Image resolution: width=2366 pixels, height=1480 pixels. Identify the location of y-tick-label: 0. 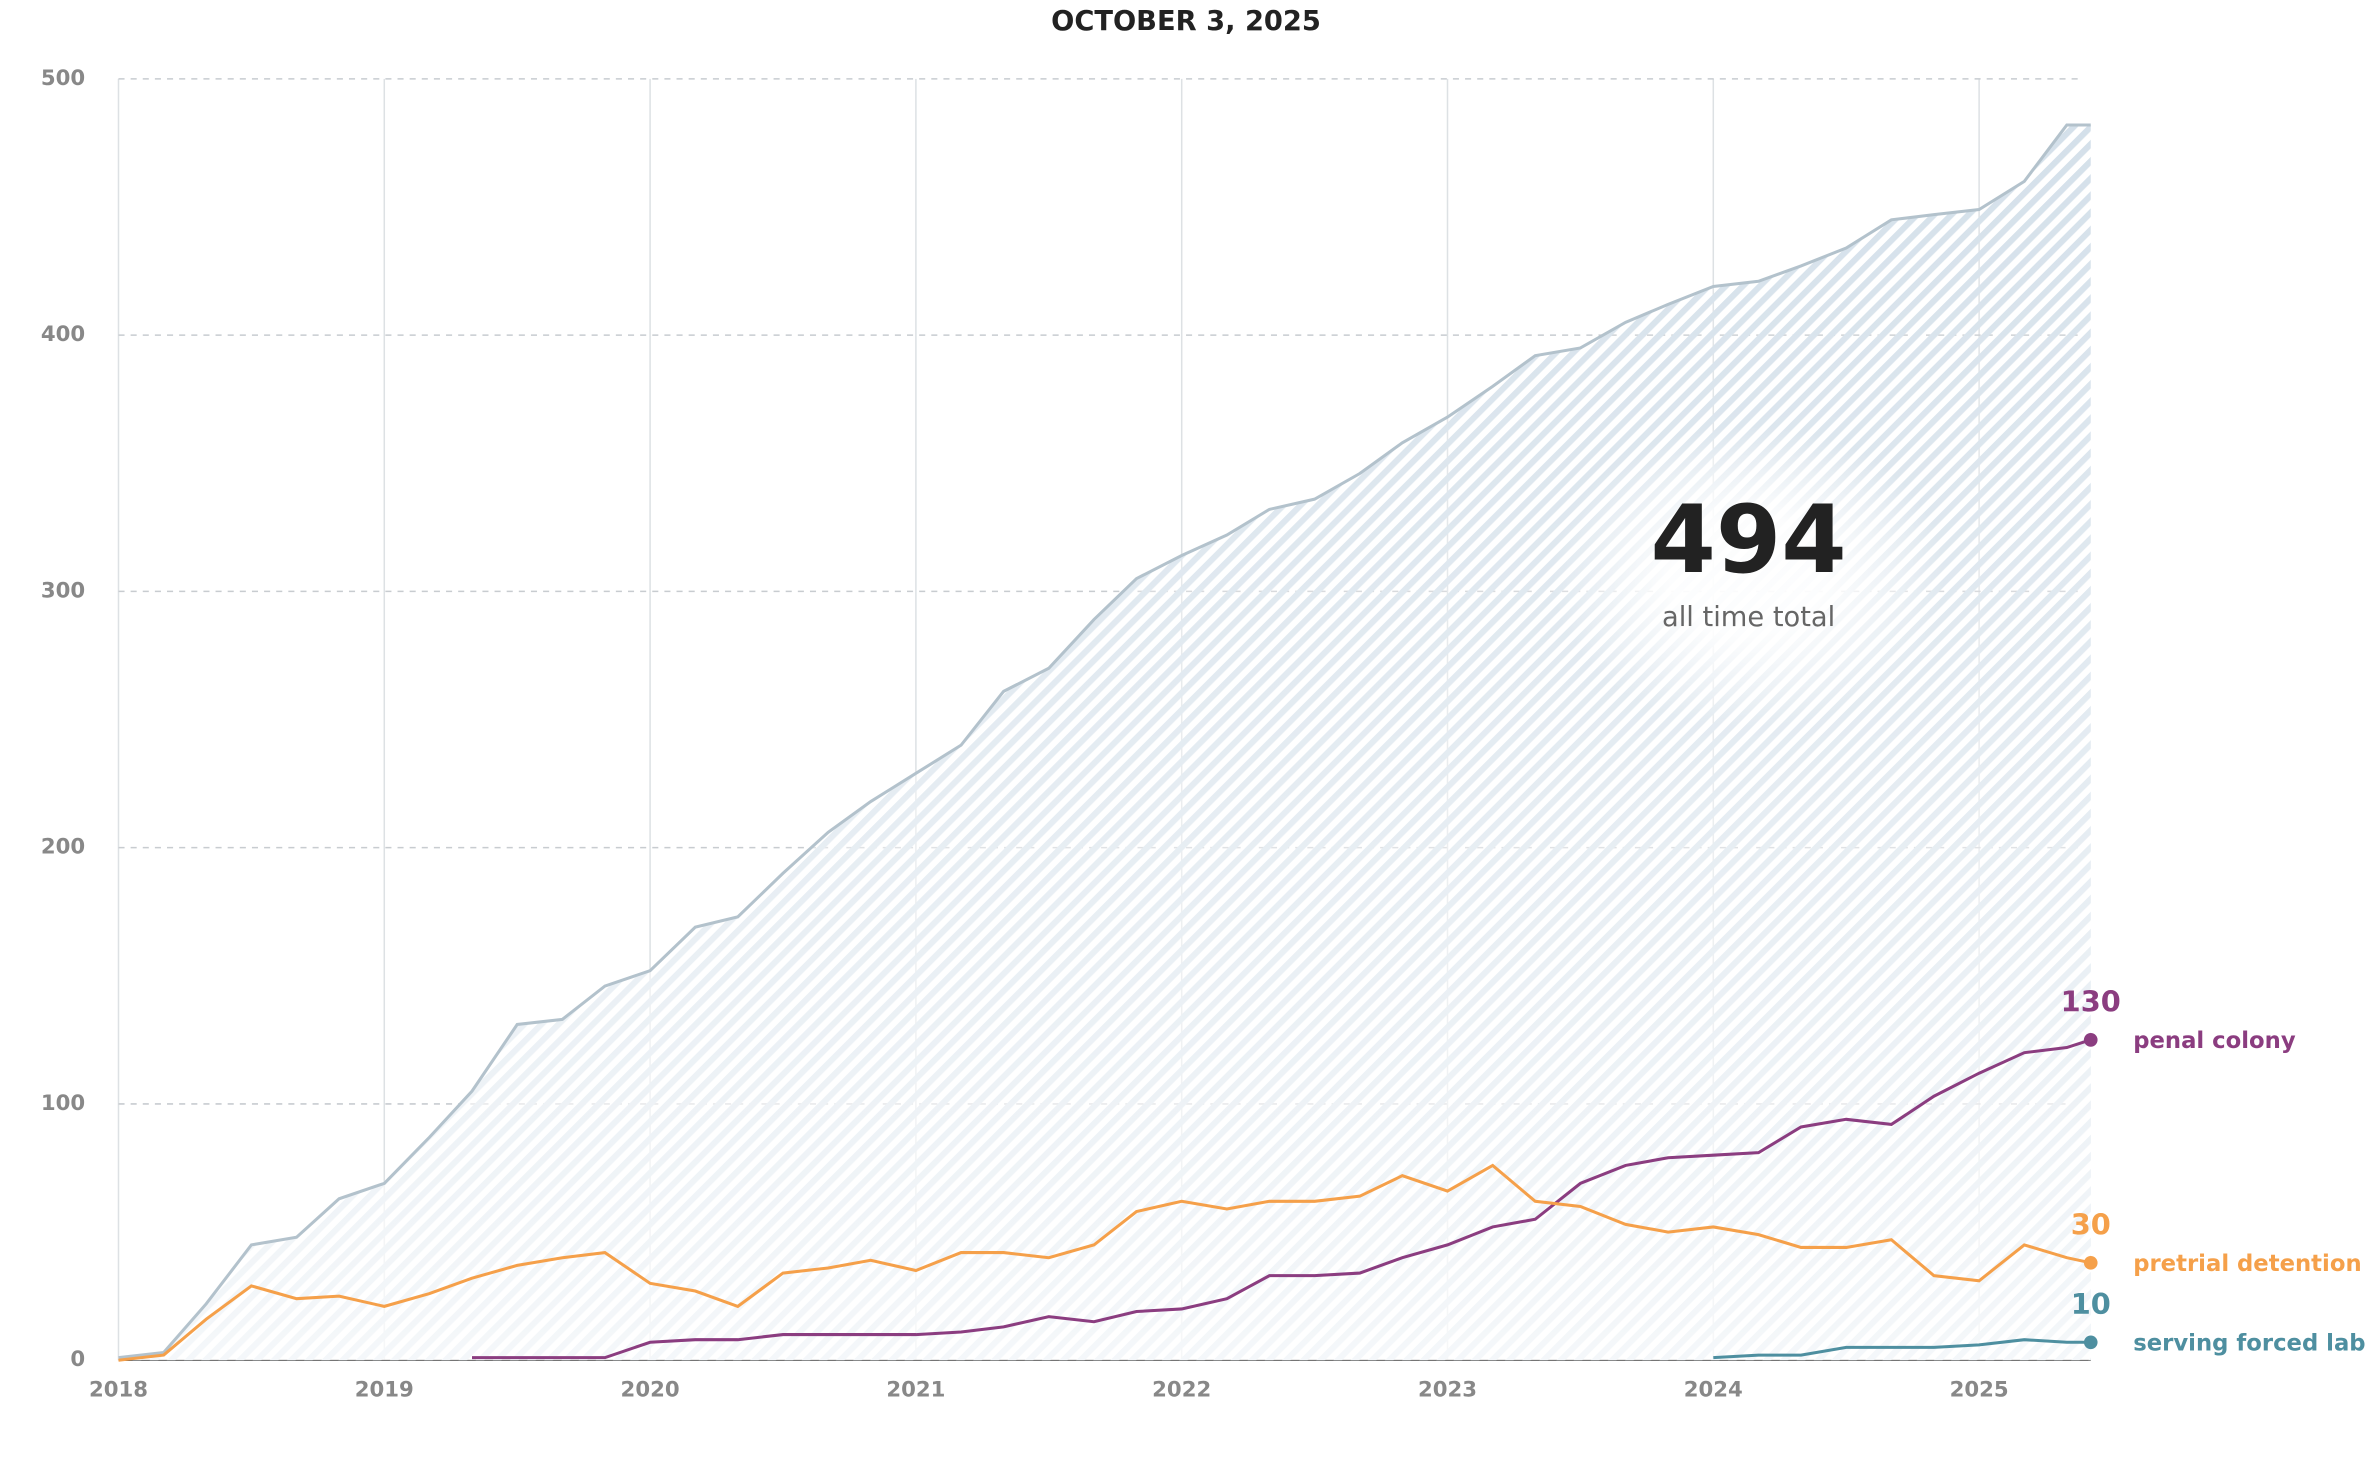
(77, 1359).